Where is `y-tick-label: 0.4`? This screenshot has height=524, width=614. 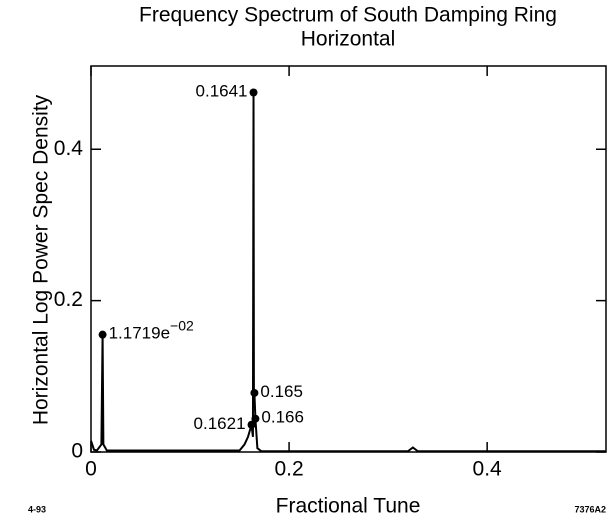
y-tick-label: 0.4 is located at coordinates (69, 148).